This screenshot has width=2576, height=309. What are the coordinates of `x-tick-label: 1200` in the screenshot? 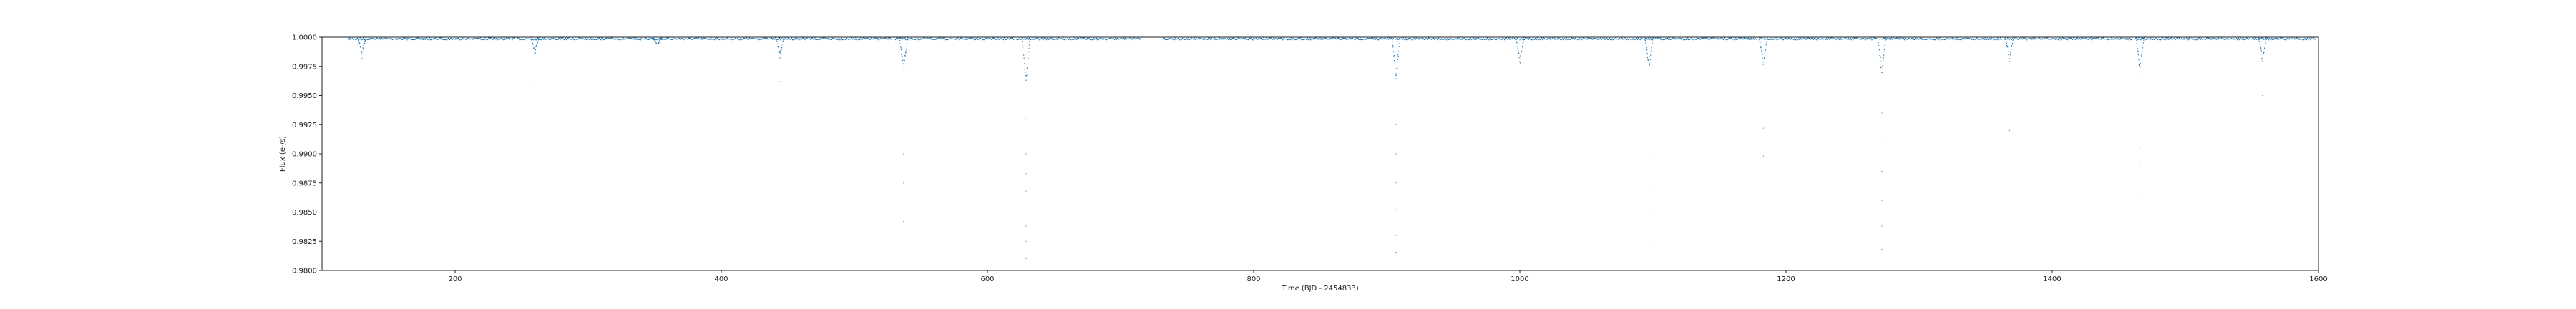 It's located at (1786, 279).